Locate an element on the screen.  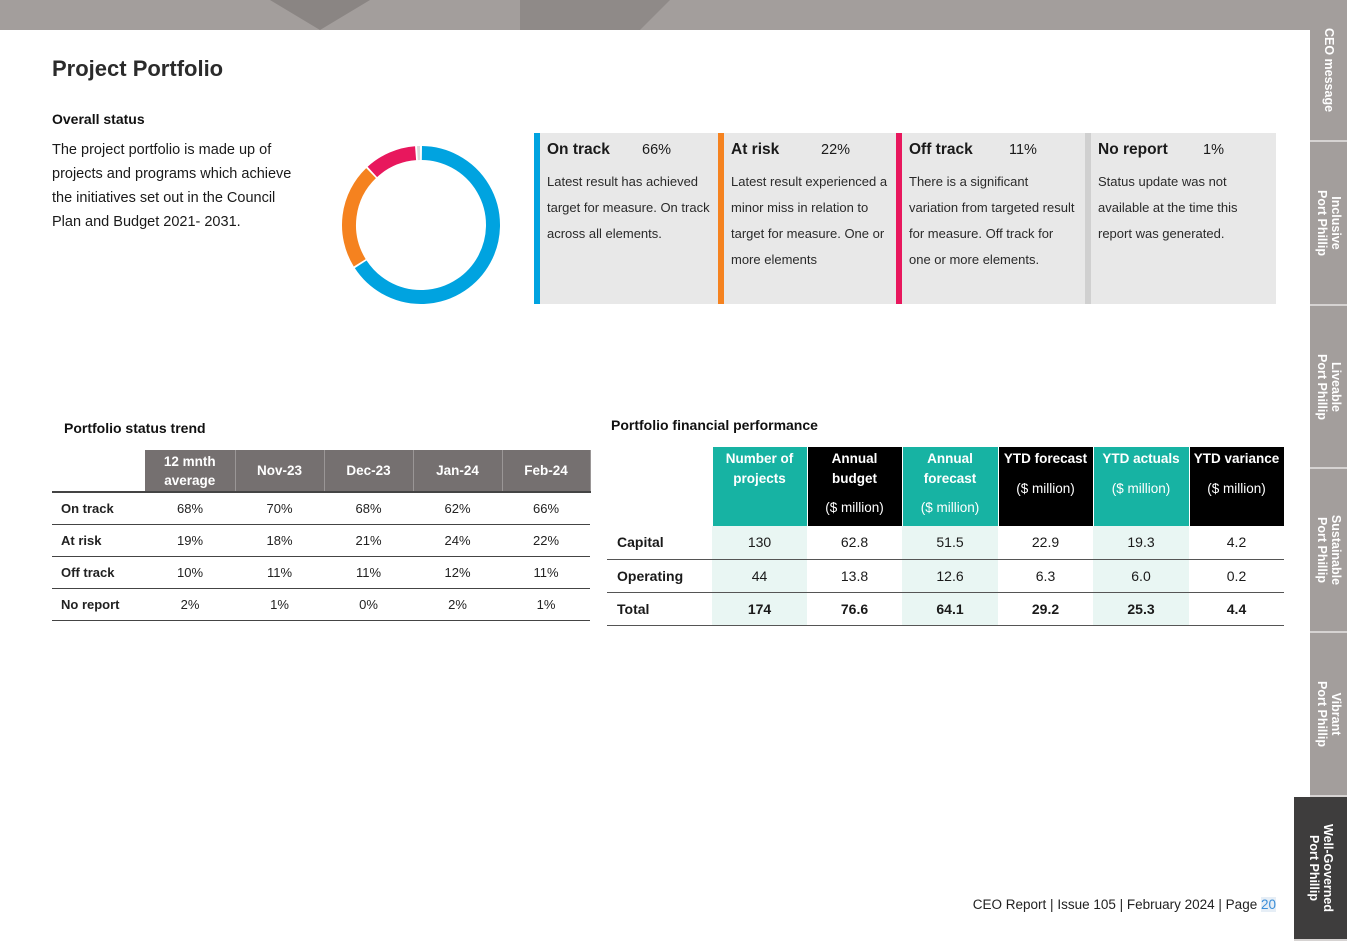
table-cell: 22.9 is located at coordinates (1045, 543).